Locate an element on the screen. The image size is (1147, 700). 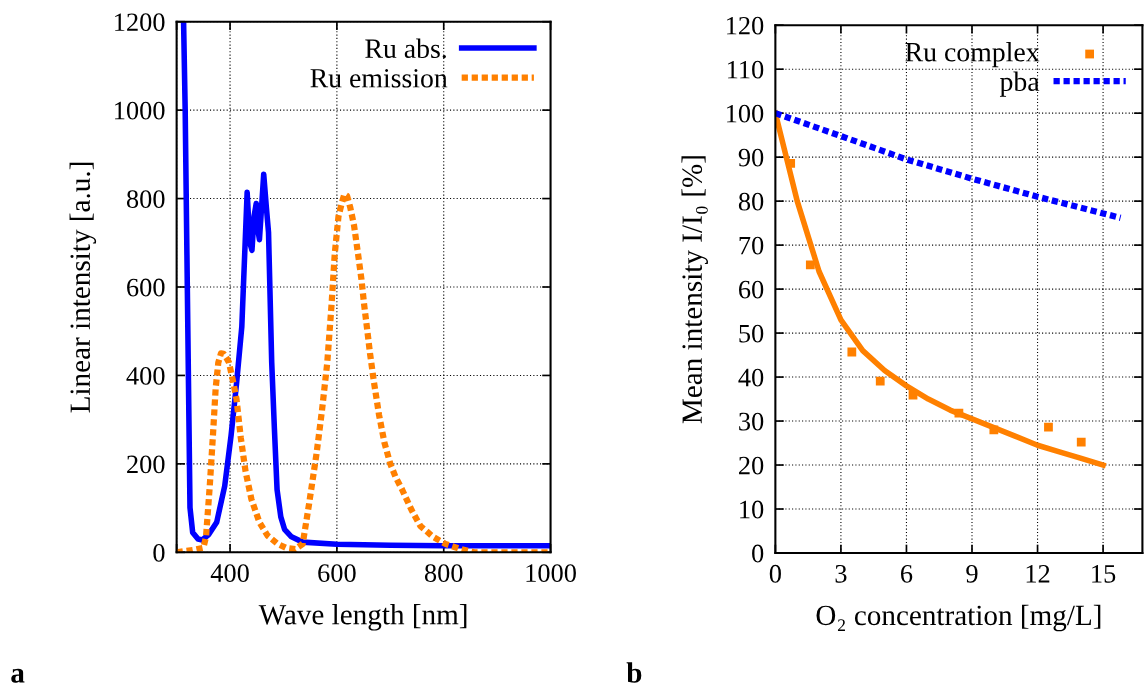
y-tick-label: 90 is located at coordinates (751, 157).